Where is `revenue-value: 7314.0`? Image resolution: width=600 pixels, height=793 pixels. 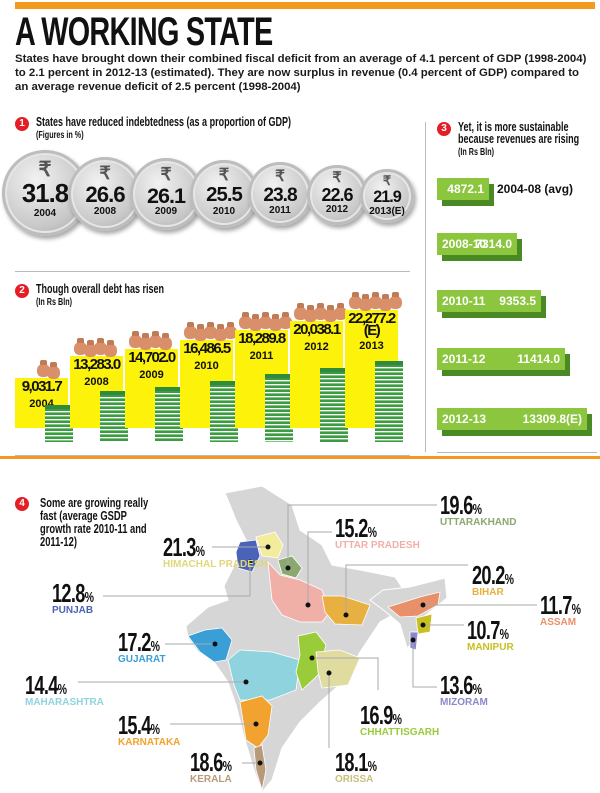 revenue-value: 7314.0 is located at coordinates (493, 244).